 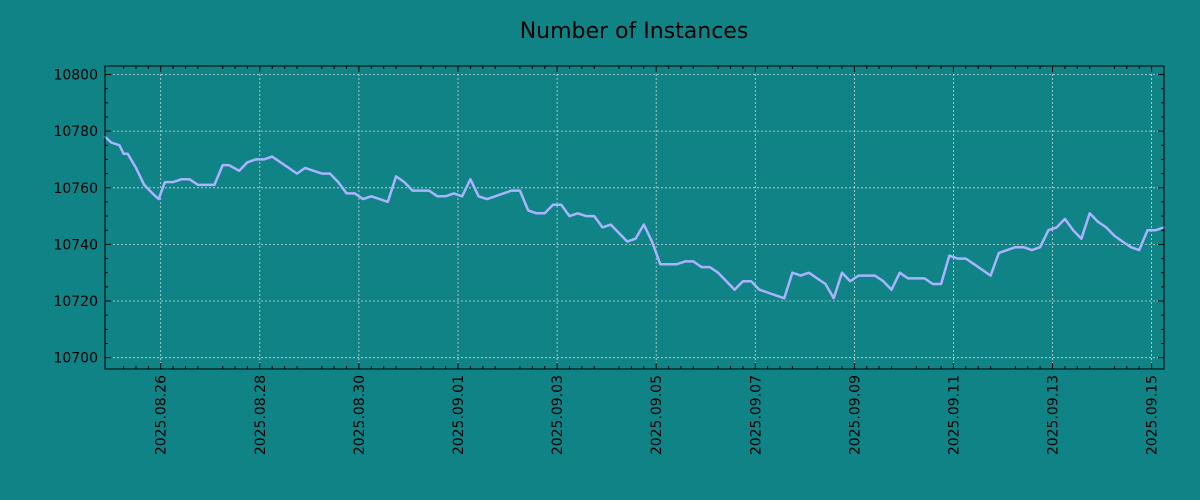 What do you see at coordinates (75, 245) in the screenshot?
I see `y-tick-label: 10740` at bounding box center [75, 245].